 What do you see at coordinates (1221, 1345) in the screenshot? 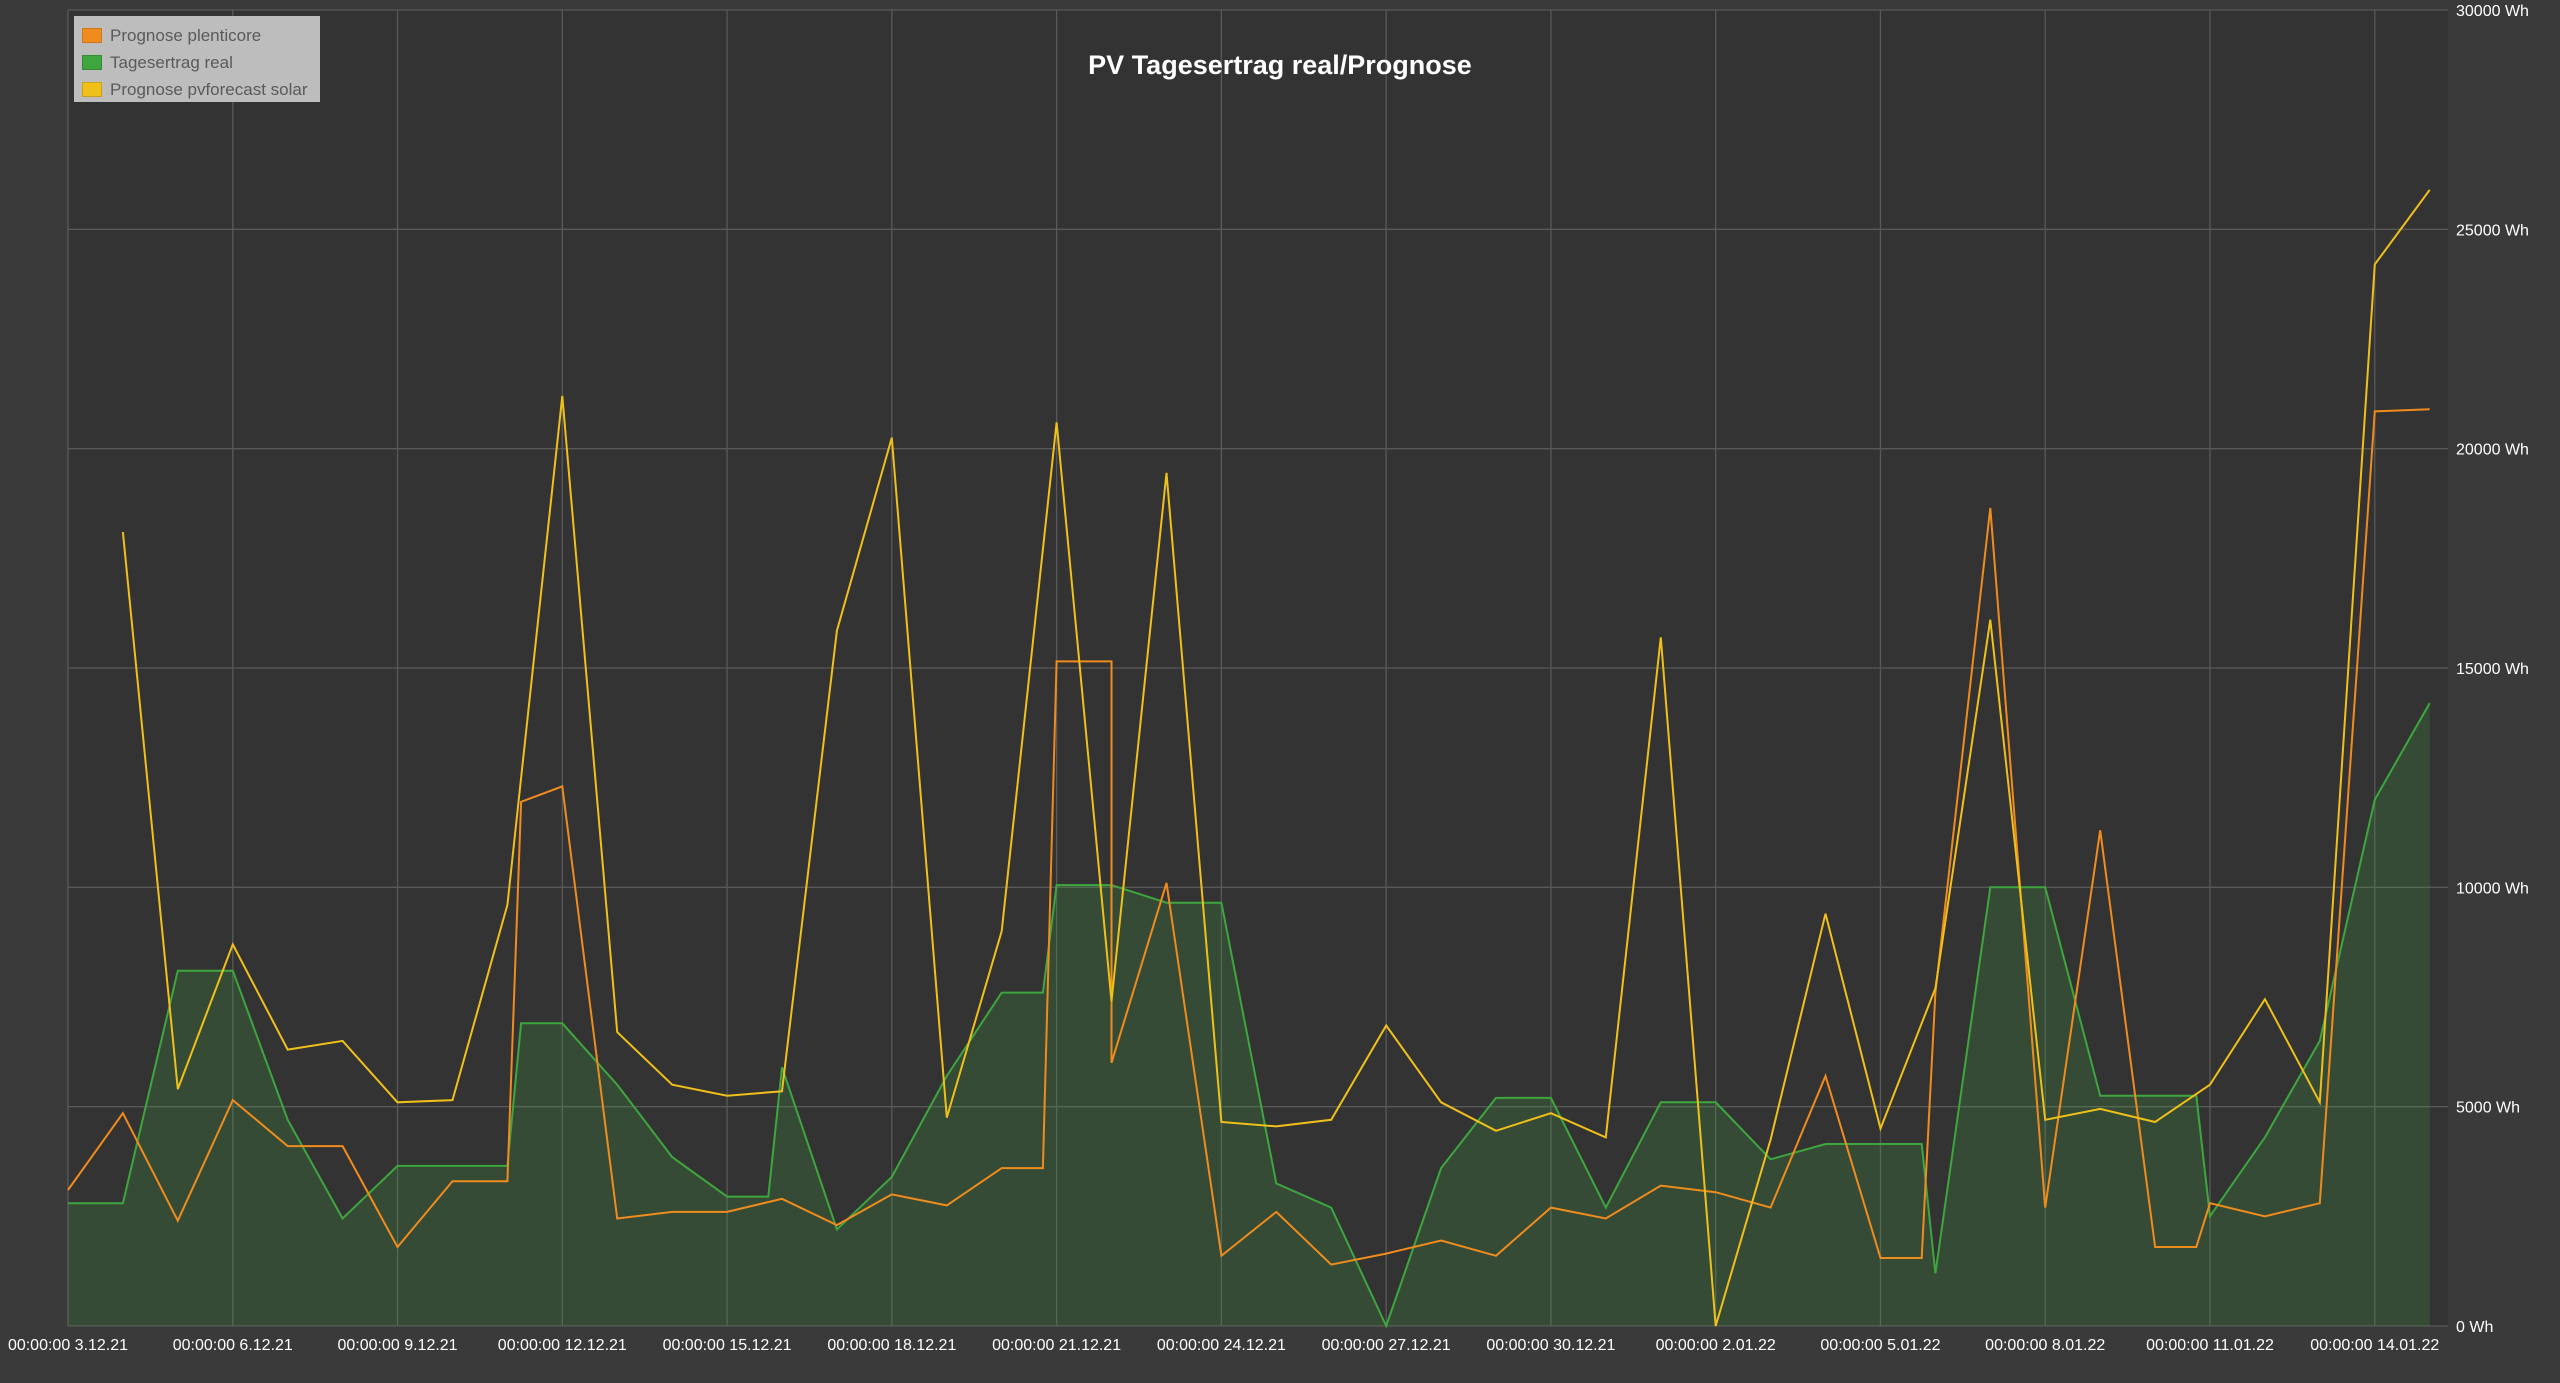
I see `x-tick-label: 00:00:00 24.12.21` at bounding box center [1221, 1345].